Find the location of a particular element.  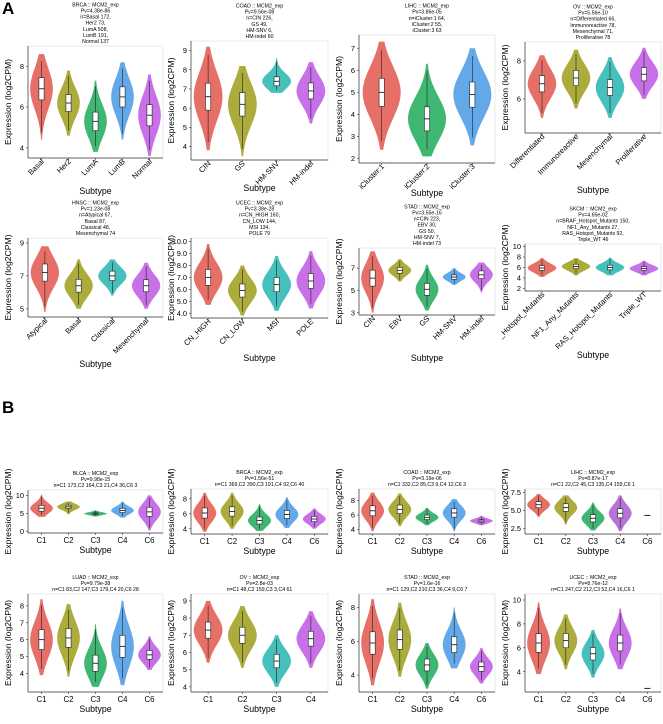

chart-title-line: n=C1 83,C2 147,C3 179,C4 20,C6 28 is located at coordinates (95, 590).